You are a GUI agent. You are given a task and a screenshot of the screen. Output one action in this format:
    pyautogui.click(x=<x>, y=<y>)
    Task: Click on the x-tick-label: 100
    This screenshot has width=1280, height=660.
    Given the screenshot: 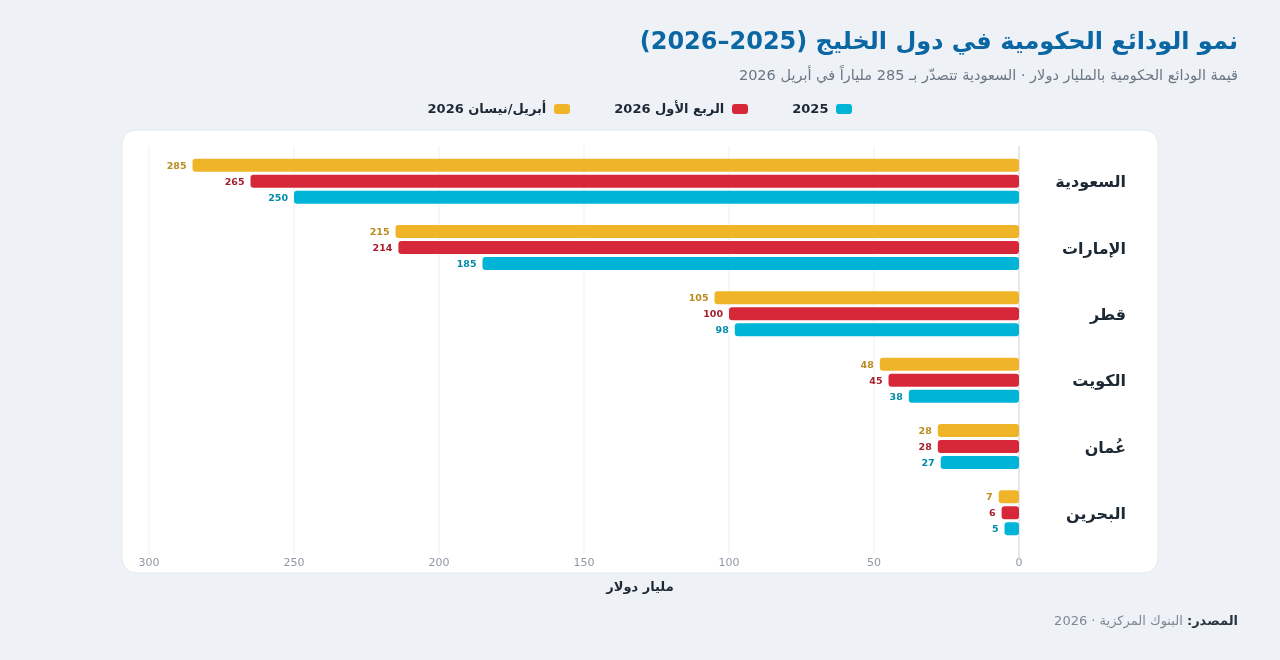 What is the action you would take?
    pyautogui.click(x=729, y=562)
    